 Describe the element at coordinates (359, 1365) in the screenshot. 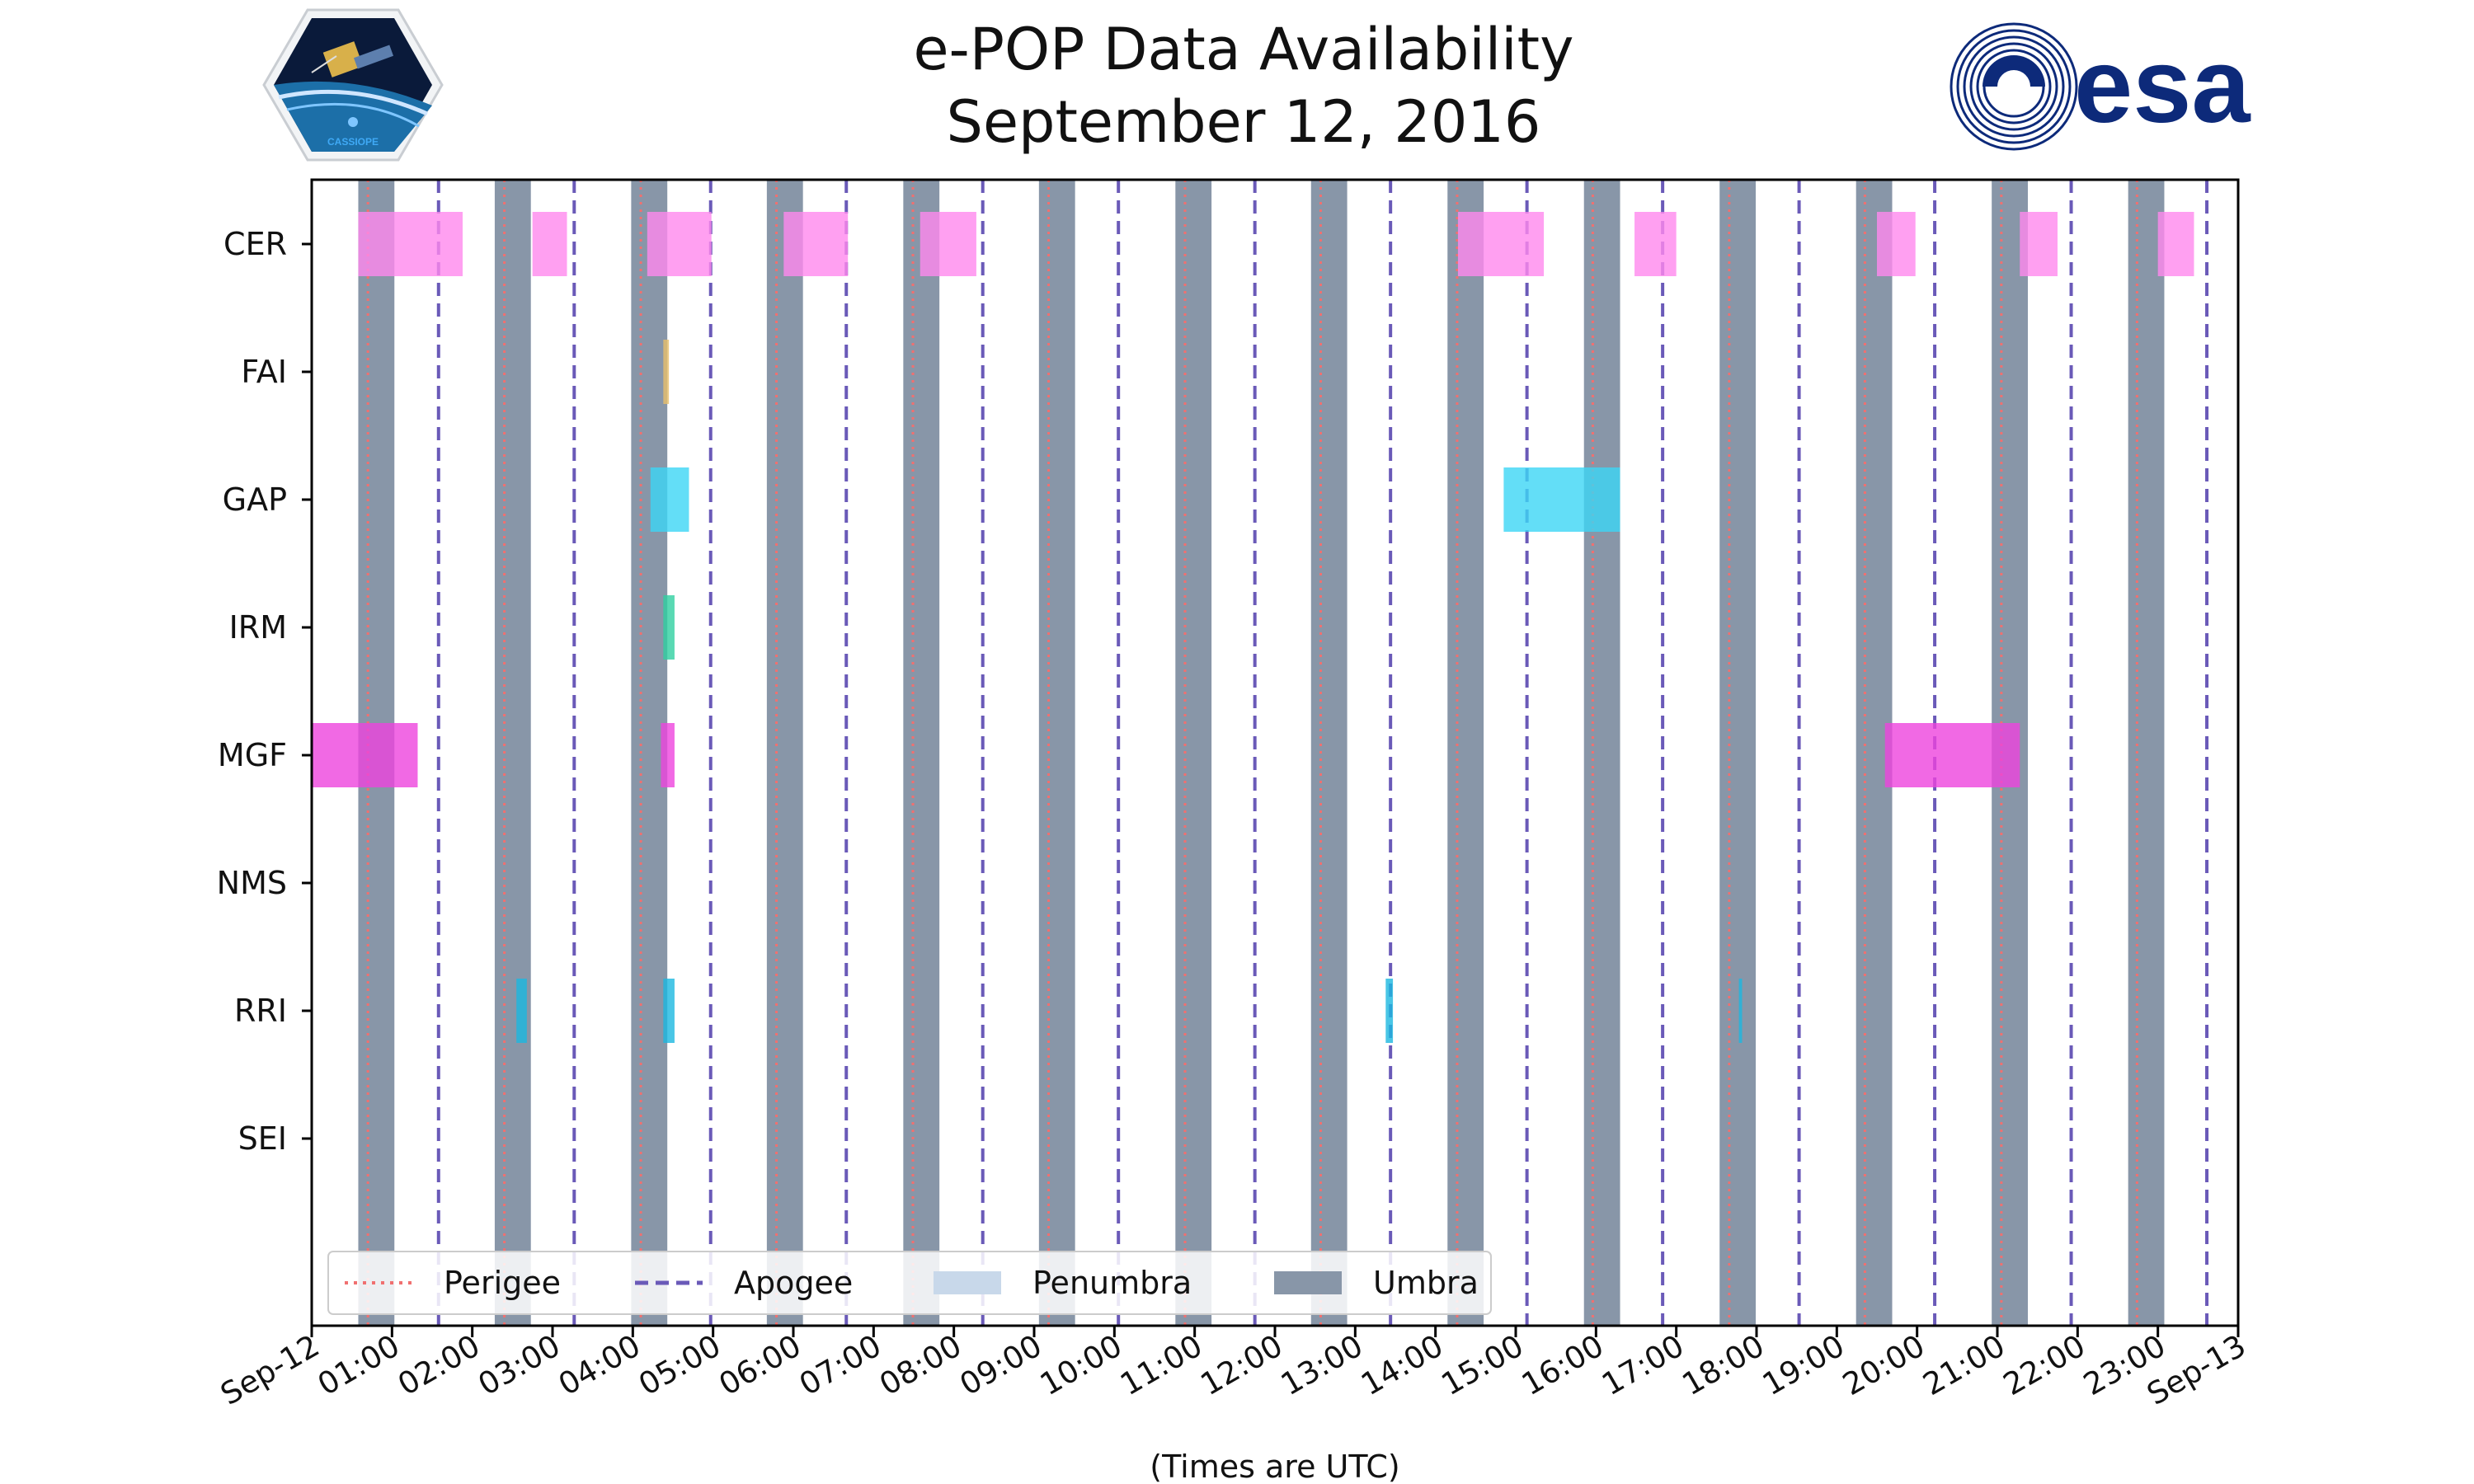

I see `x-tick-label: 01:00` at that location.